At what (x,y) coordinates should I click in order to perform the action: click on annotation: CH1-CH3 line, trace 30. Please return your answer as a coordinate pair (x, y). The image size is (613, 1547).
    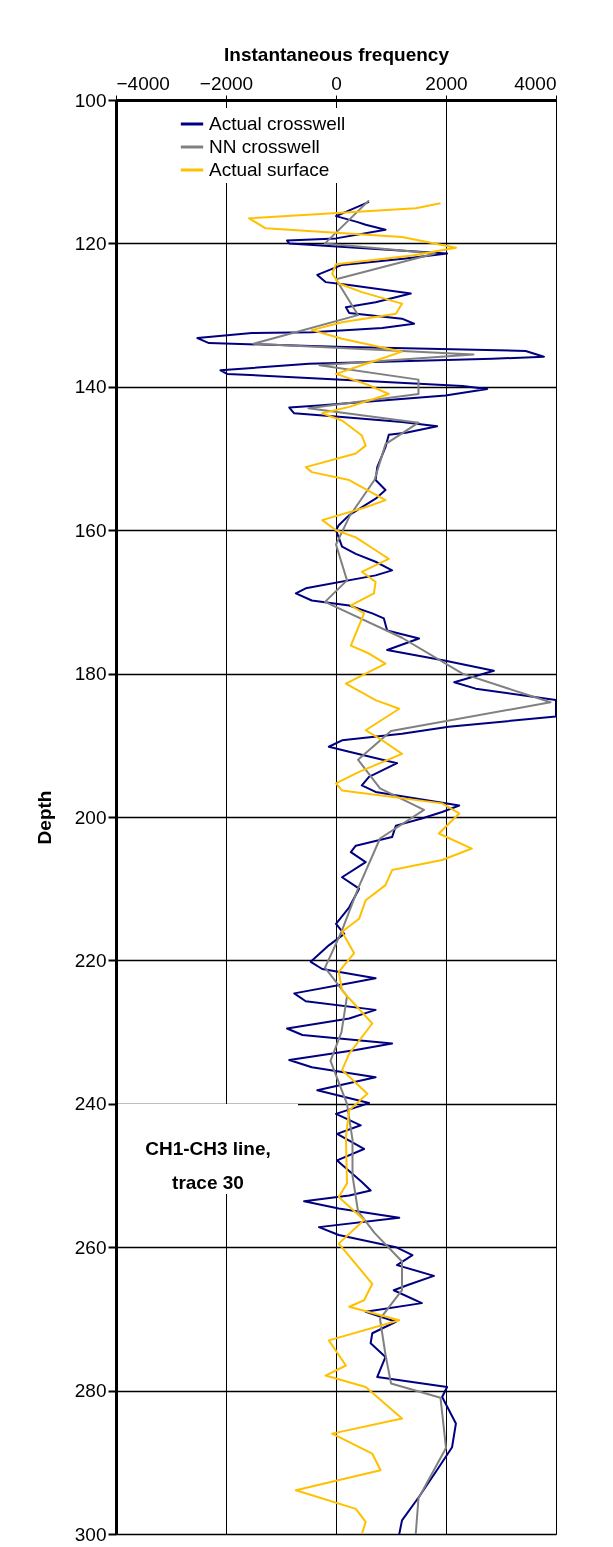
    Looking at the image, I should click on (208, 1165).